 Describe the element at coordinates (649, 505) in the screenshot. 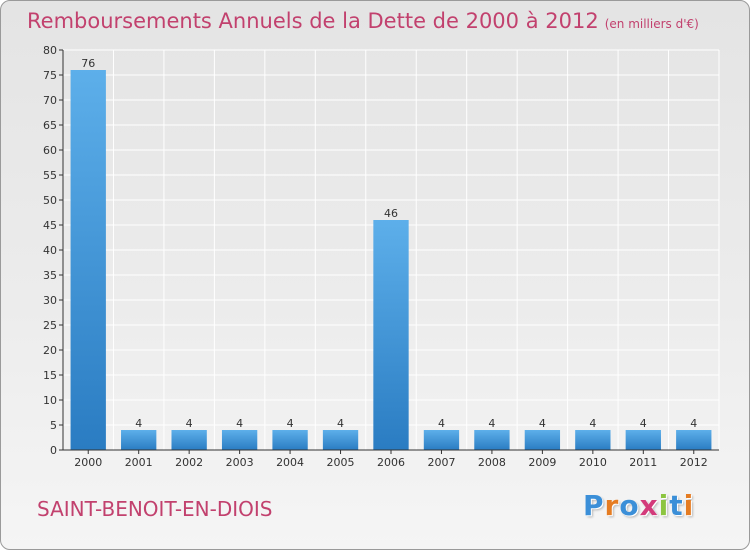

I see `logo-letter: x` at that location.